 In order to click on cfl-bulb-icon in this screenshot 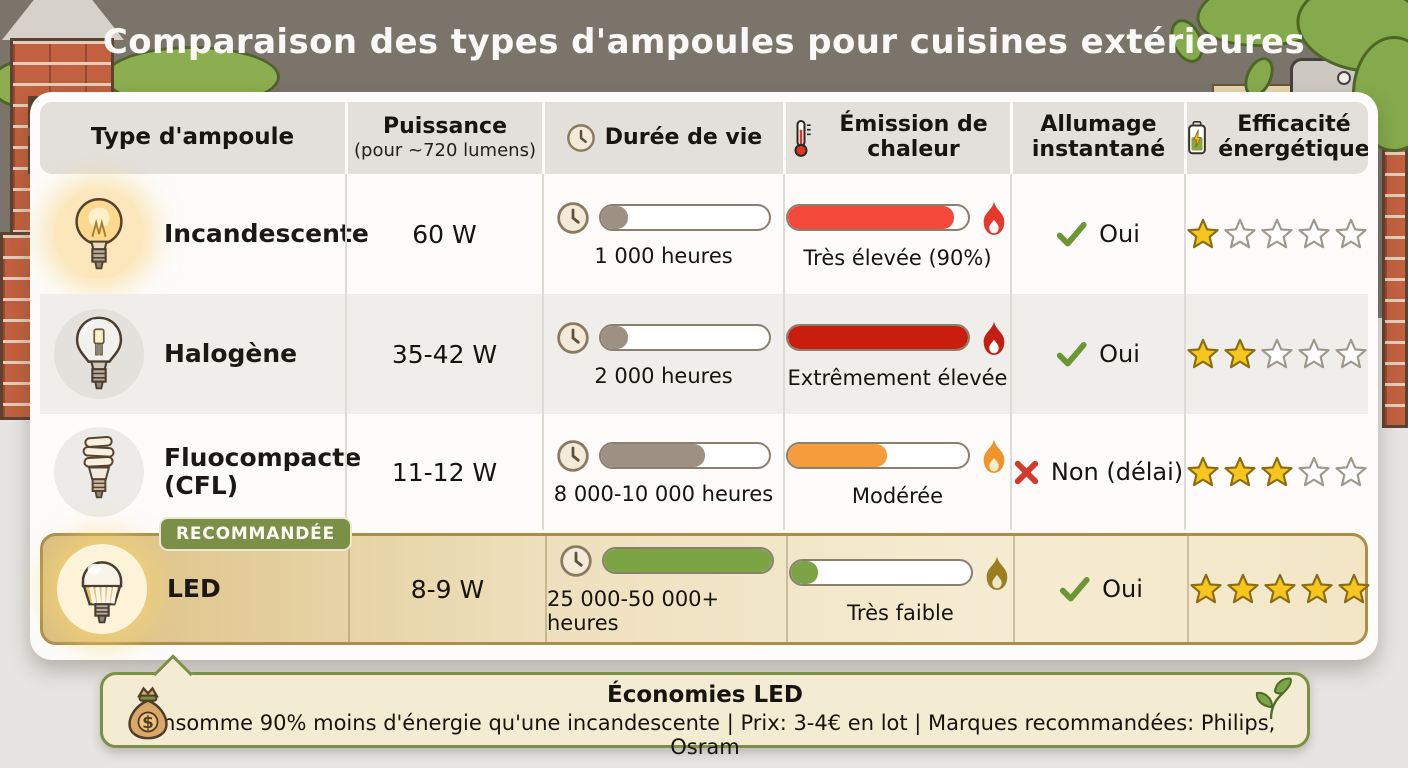, I will do `click(99, 472)`.